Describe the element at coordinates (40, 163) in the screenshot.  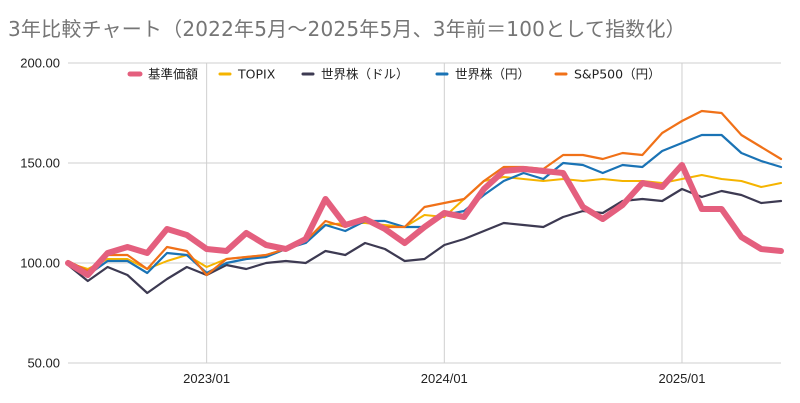
I see `y-tick-label: 150.00` at that location.